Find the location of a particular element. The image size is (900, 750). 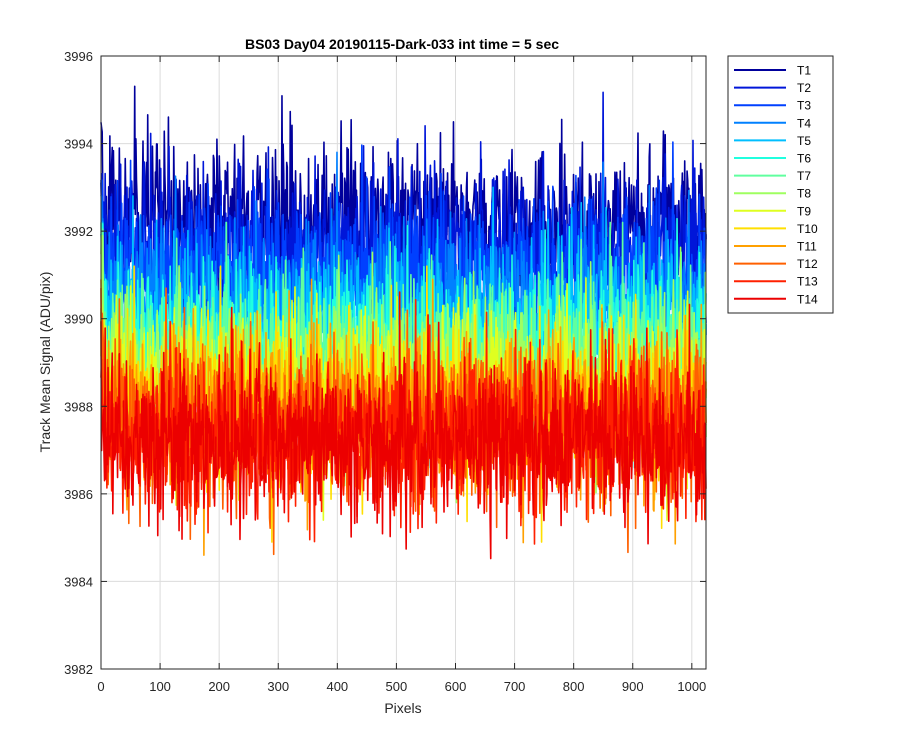

legend-label-t1: T1 is located at coordinates (804, 71).